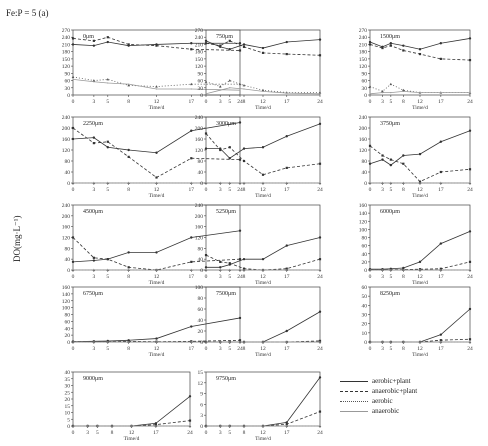 The width and height of the screenshot is (488, 446). What do you see at coordinates (66, 45) in the screenshot?
I see `y-tick-label: 210` at bounding box center [66, 45].